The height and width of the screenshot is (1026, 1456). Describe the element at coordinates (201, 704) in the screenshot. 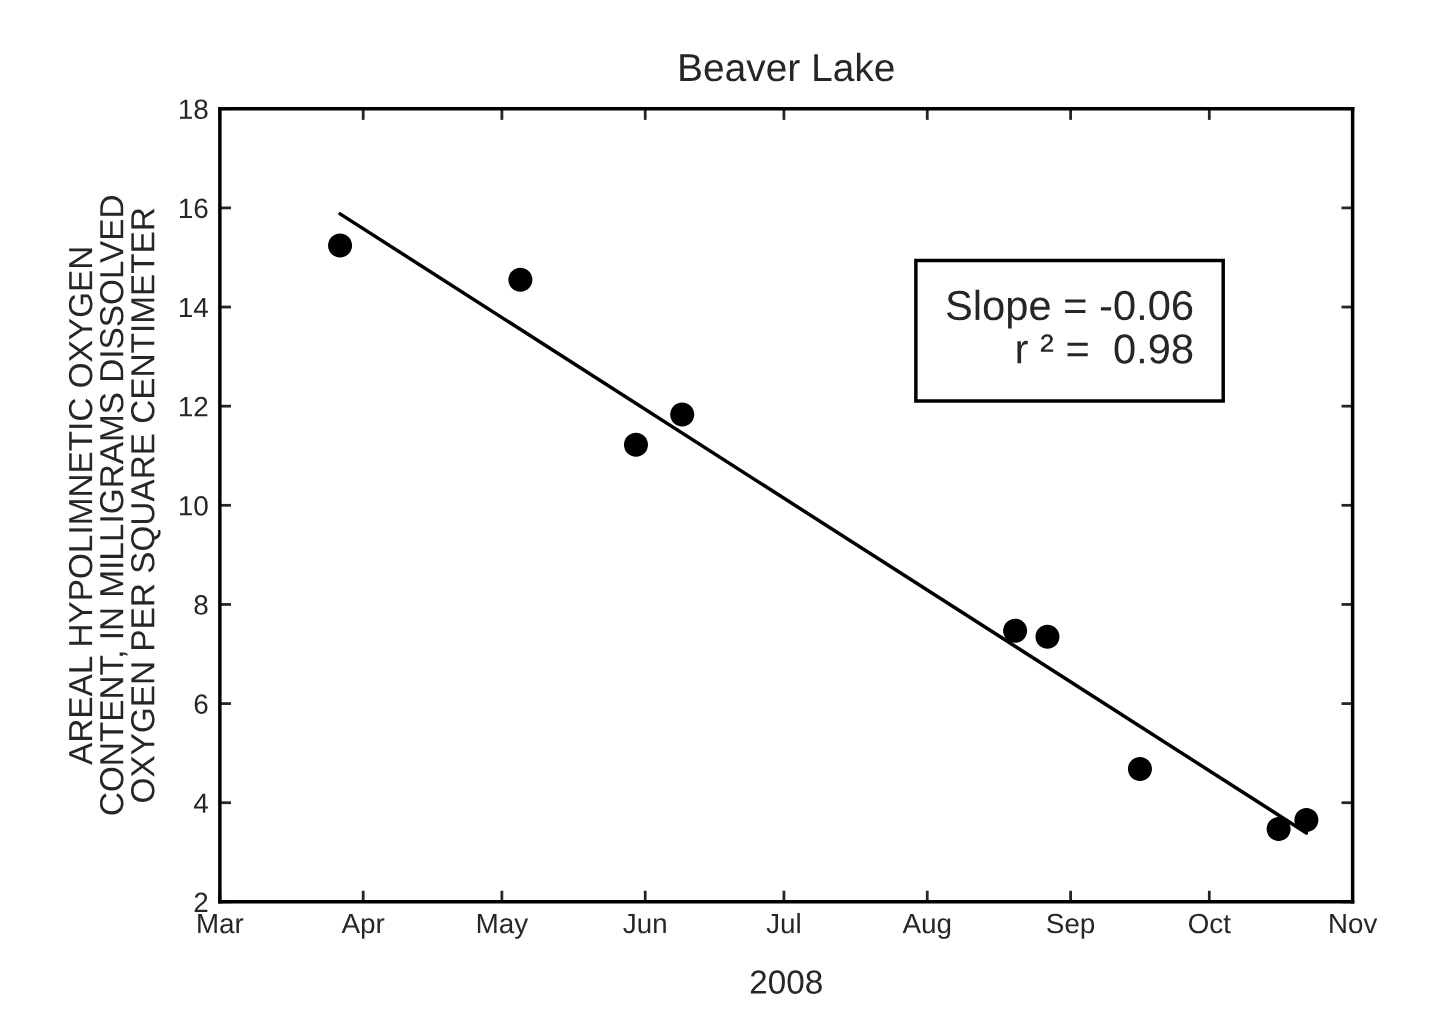

I see `y-tick-label: 6` at that location.